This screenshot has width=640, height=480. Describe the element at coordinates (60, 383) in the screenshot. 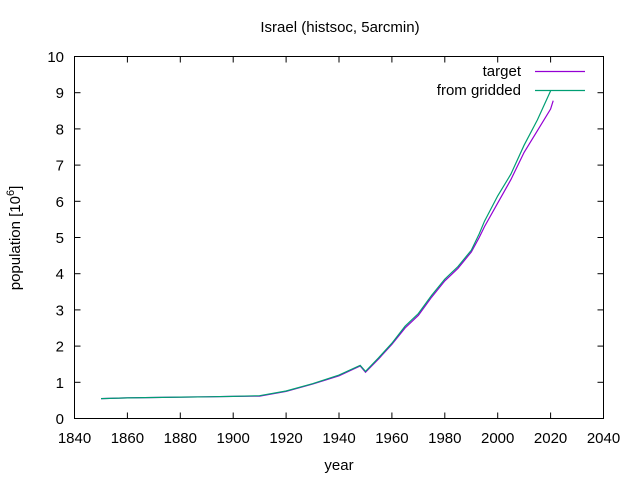

I see `y-tick-label: 1` at that location.